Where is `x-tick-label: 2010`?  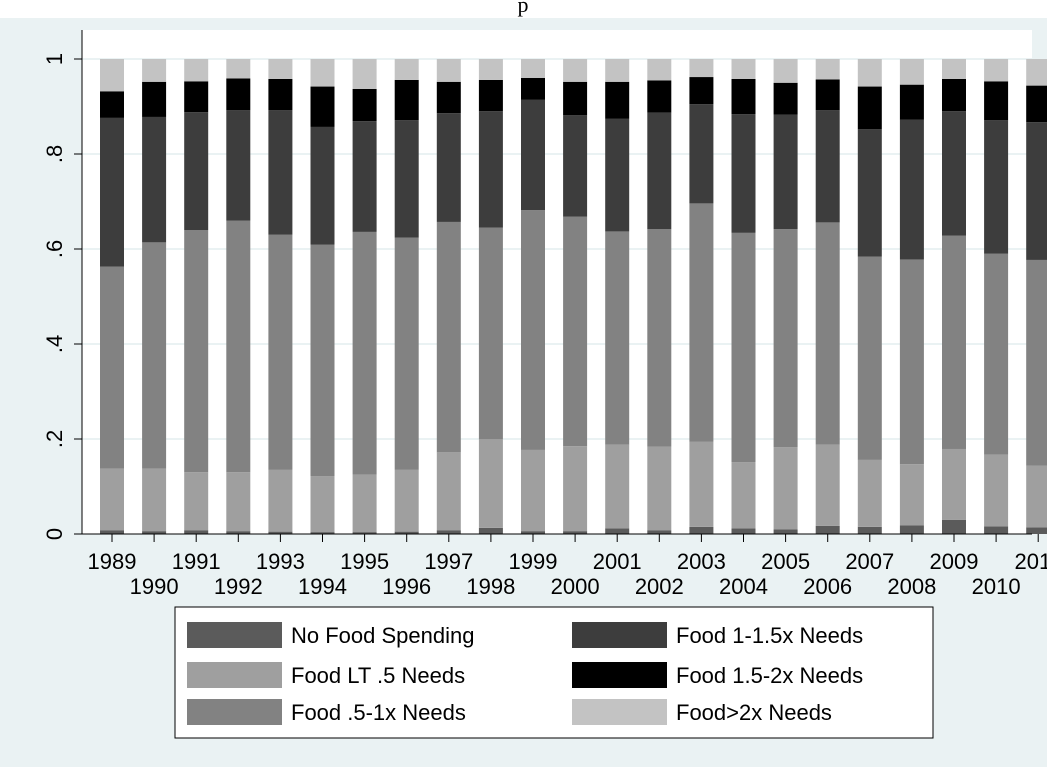 x-tick-label: 2010 is located at coordinates (996, 586).